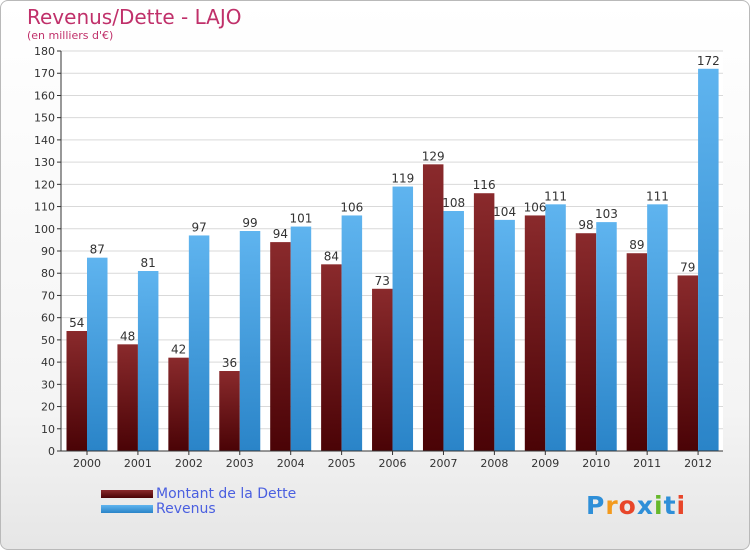 This screenshot has width=750, height=550. I want to click on data-label-debt-2012: 79, so click(687, 267).